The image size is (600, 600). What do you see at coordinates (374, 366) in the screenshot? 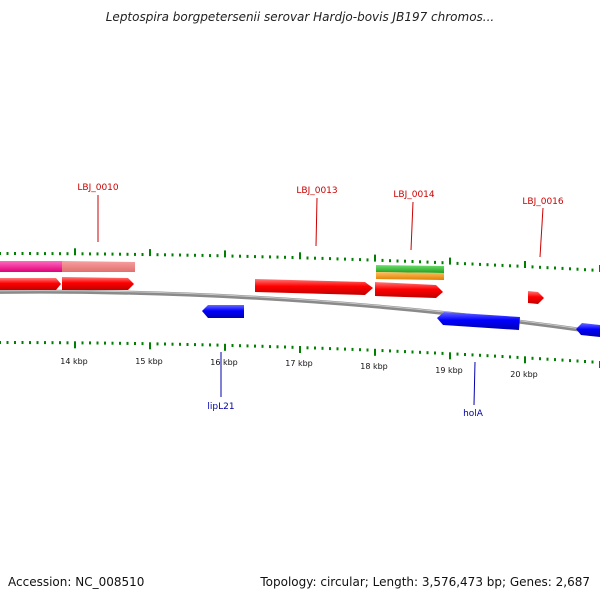
I see `scale-label: 18 kbp` at bounding box center [374, 366].